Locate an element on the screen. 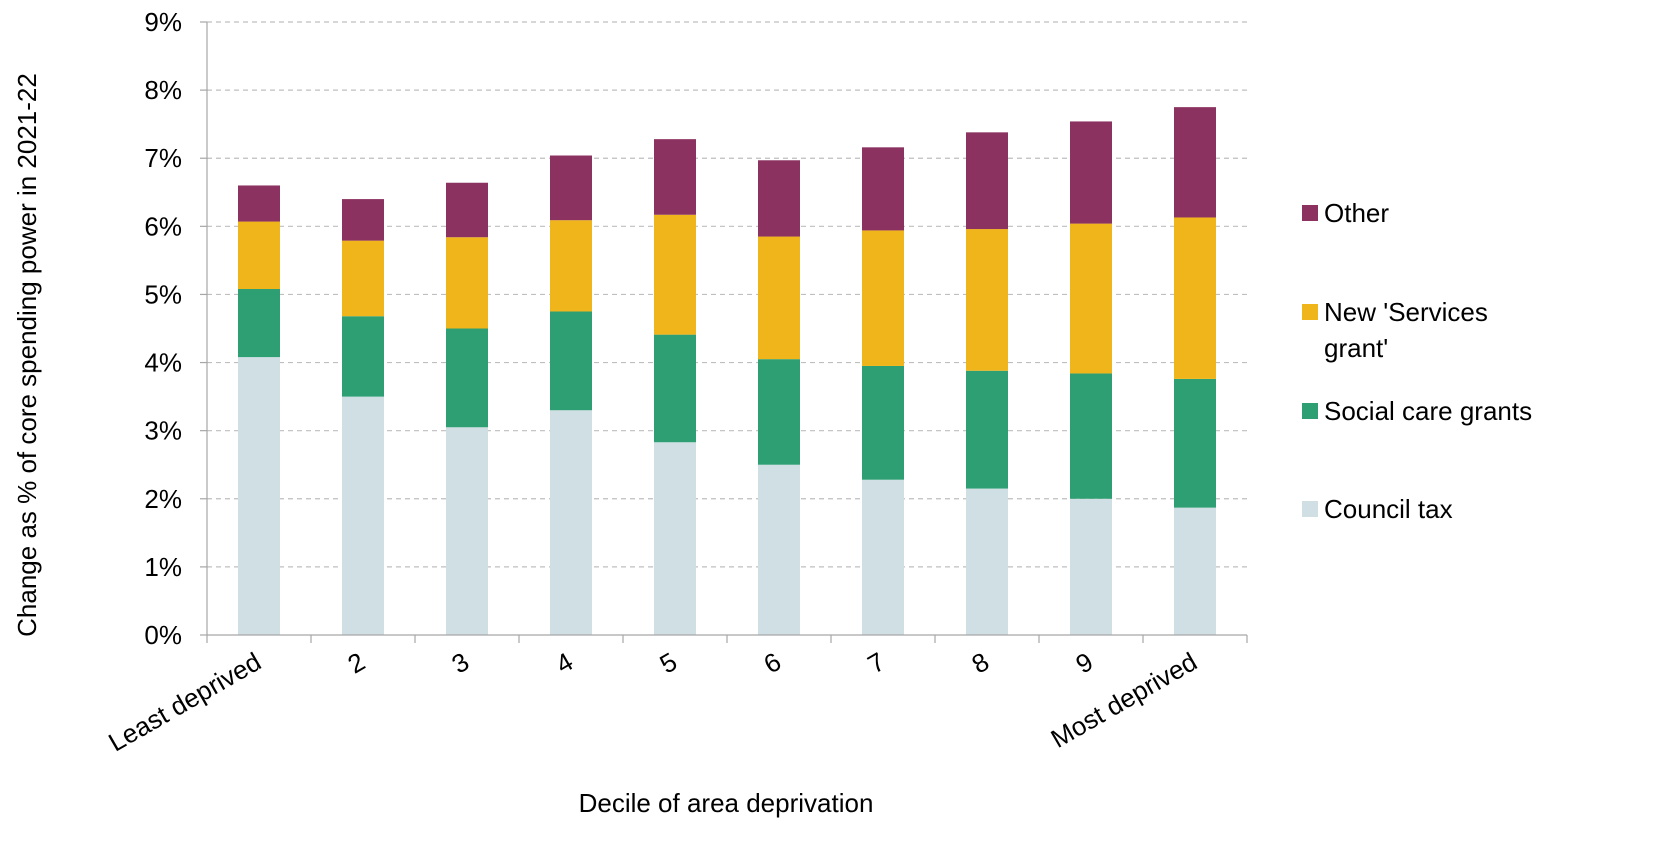 The width and height of the screenshot is (1654, 867). y-tick-label: 0% is located at coordinates (163, 635).